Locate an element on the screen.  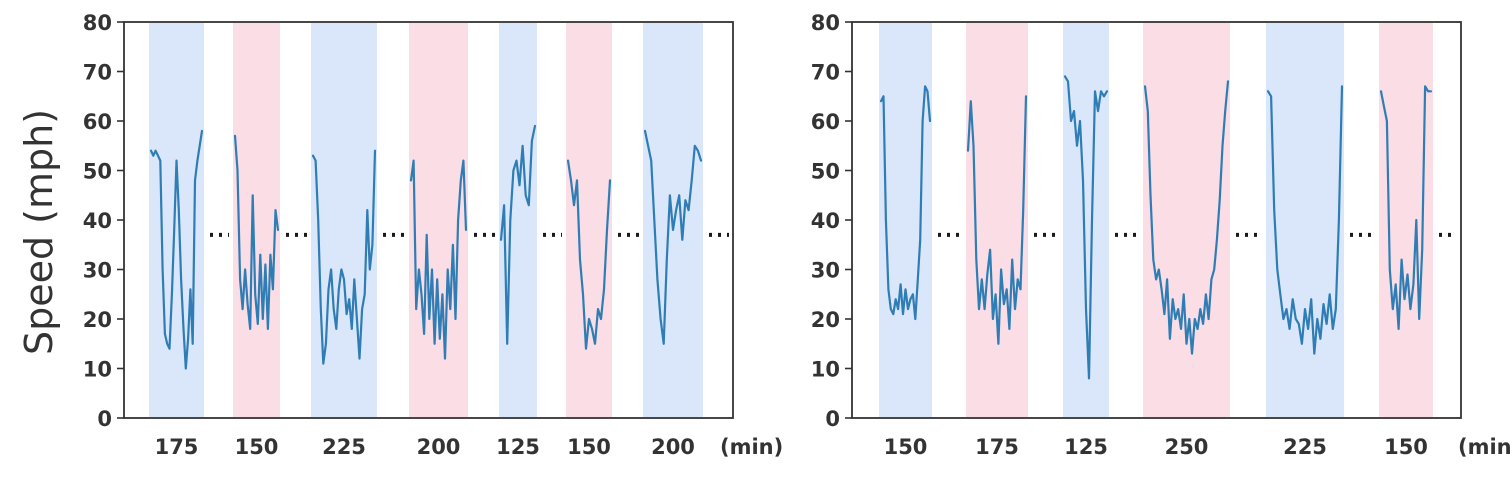
right-x-tick-5: 225 is located at coordinates (1305, 447).